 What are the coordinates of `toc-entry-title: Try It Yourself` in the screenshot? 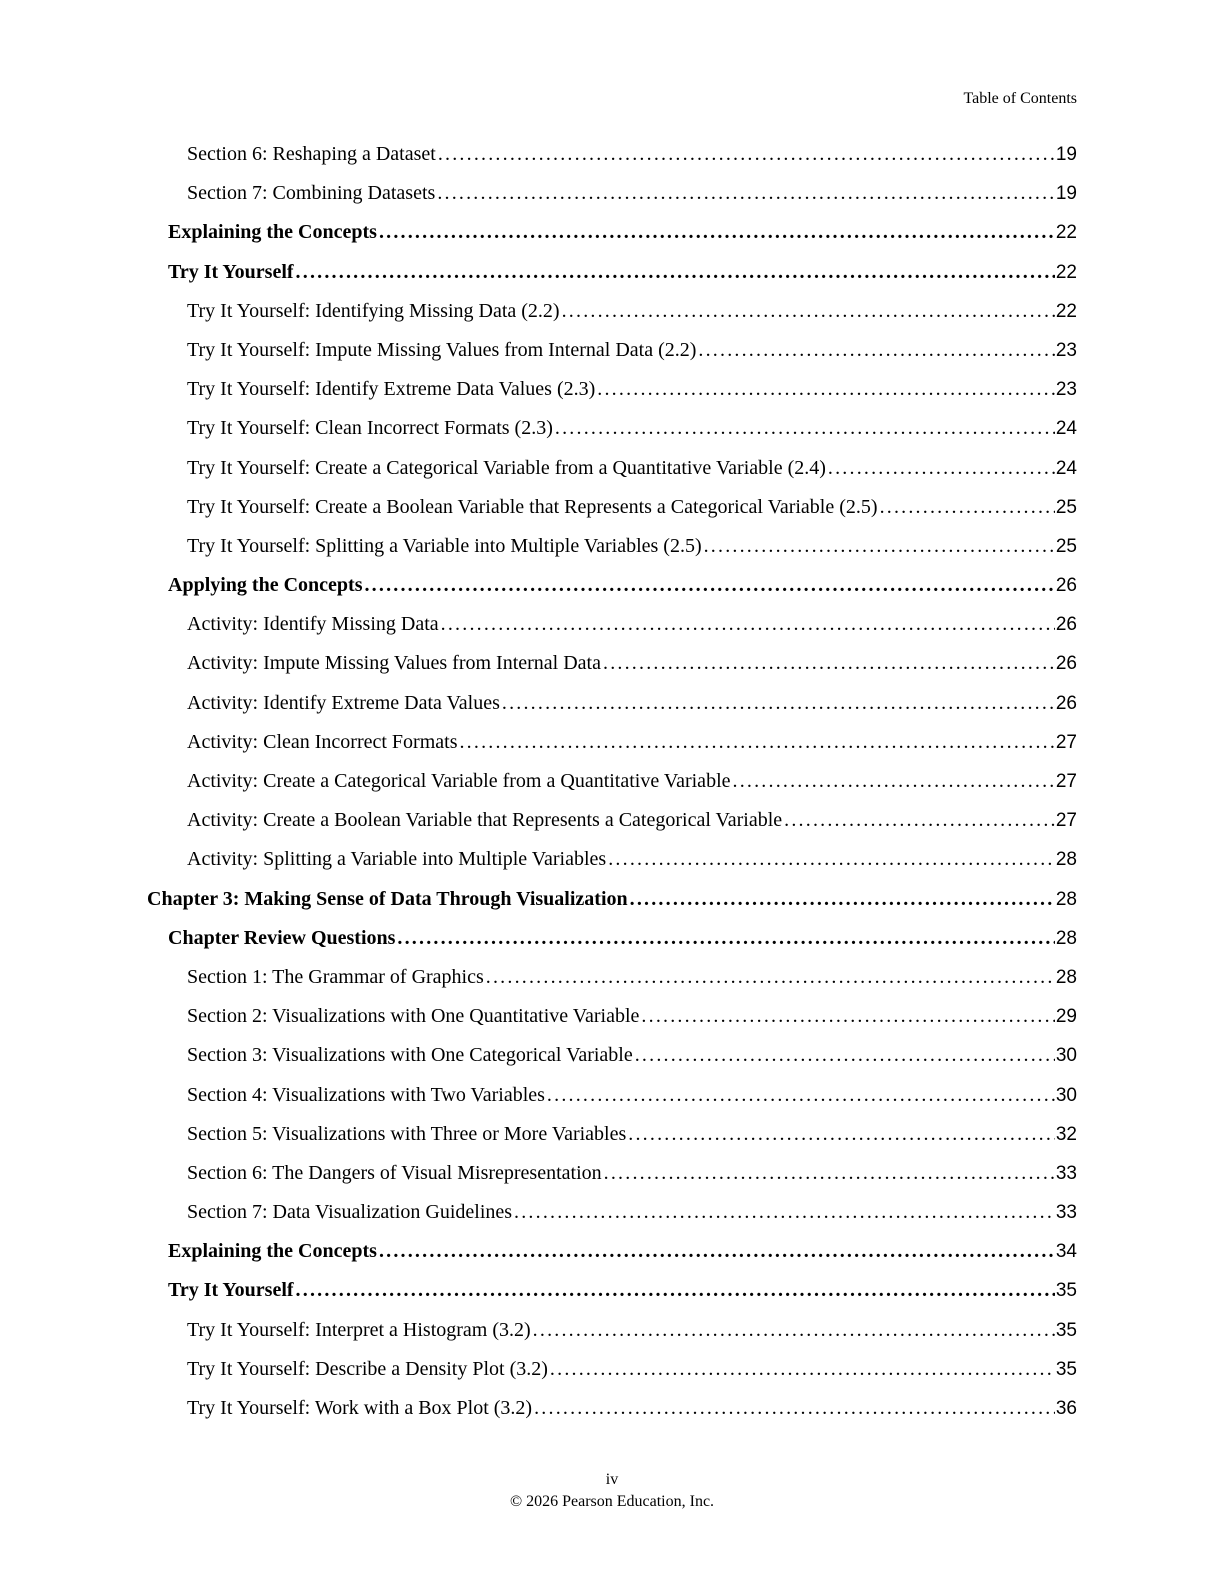 It's located at (231, 1290).